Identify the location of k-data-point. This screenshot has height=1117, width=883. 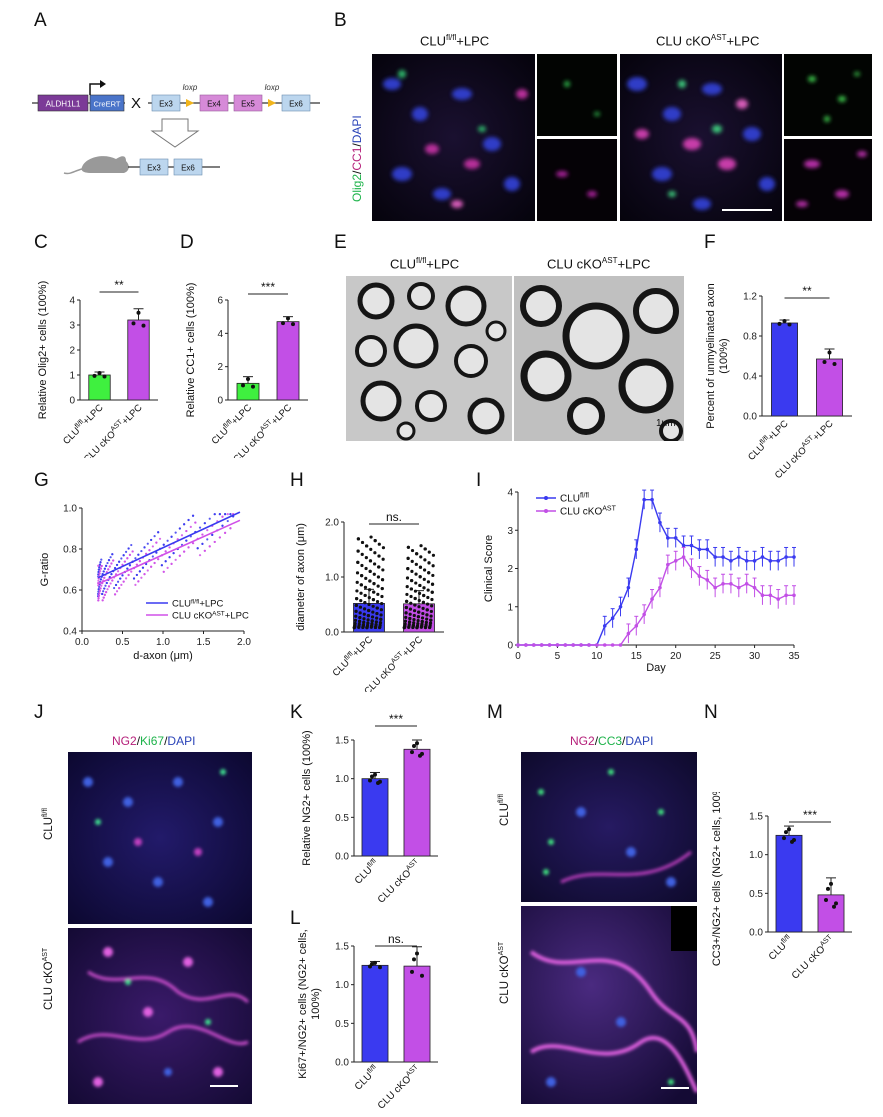
(378, 782).